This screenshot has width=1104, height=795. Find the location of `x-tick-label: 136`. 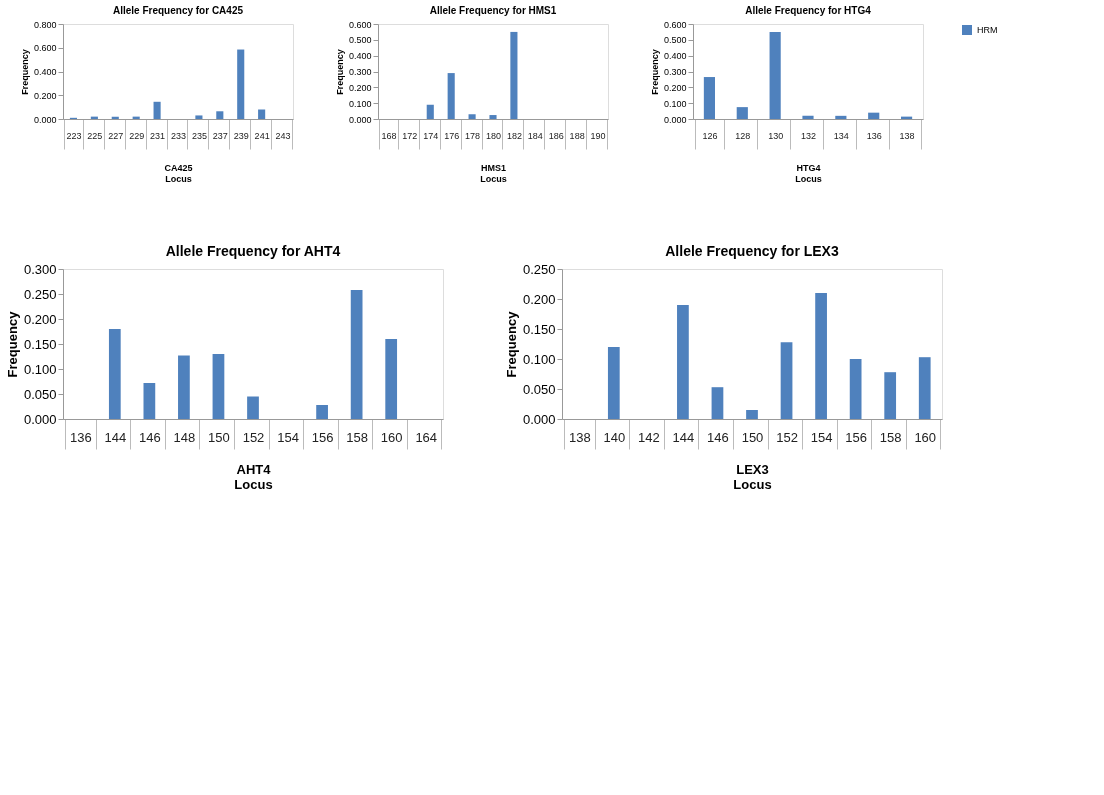

x-tick-label: 136 is located at coordinates (874, 135).